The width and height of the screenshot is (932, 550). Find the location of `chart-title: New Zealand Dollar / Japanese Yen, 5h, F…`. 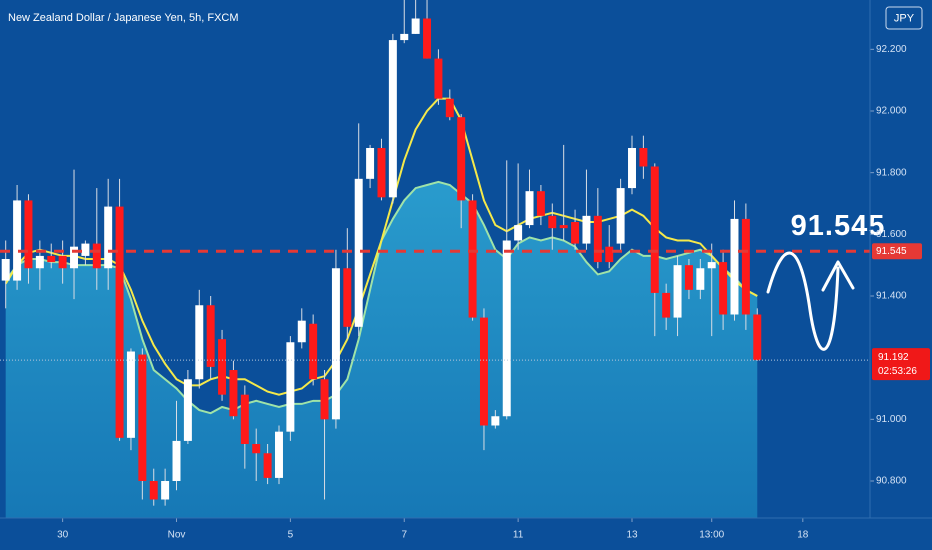

chart-title: New Zealand Dollar / Japanese Yen, 5h, F… is located at coordinates (123, 18).